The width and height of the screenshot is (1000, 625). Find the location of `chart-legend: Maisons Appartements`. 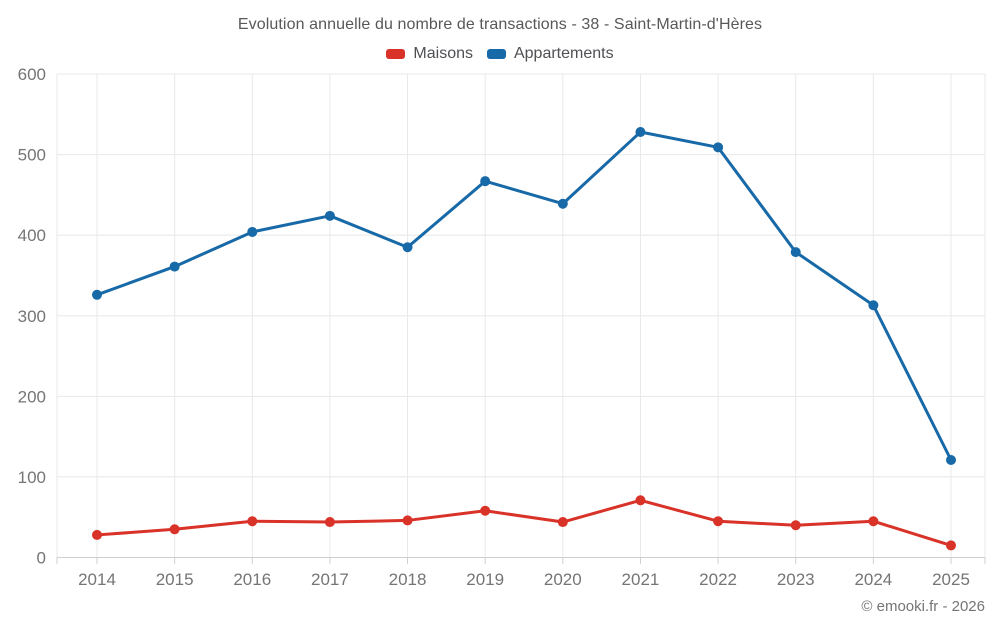

chart-legend: Maisons Appartements is located at coordinates (500, 54).